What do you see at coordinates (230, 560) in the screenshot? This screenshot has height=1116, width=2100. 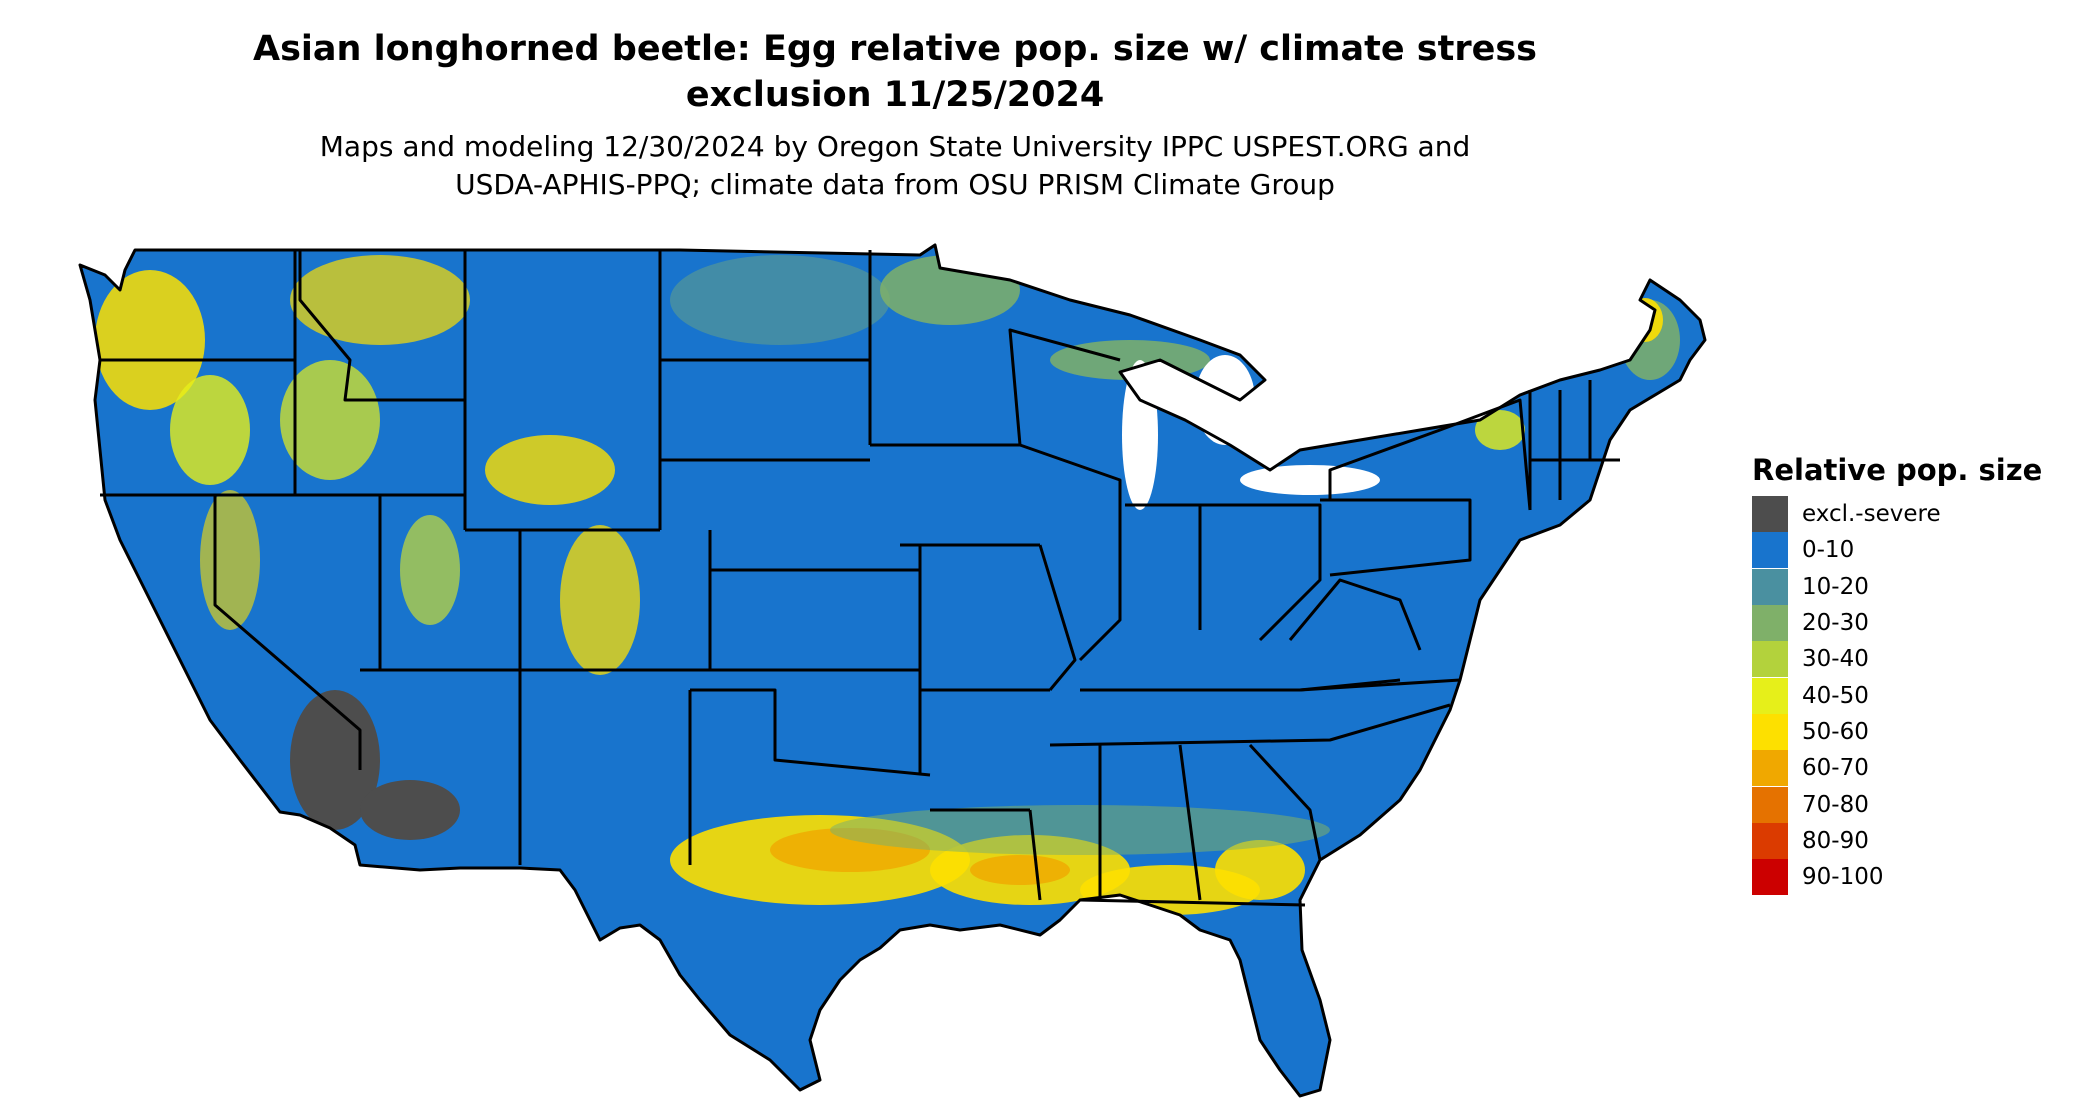 I see `patch-sierra` at bounding box center [230, 560].